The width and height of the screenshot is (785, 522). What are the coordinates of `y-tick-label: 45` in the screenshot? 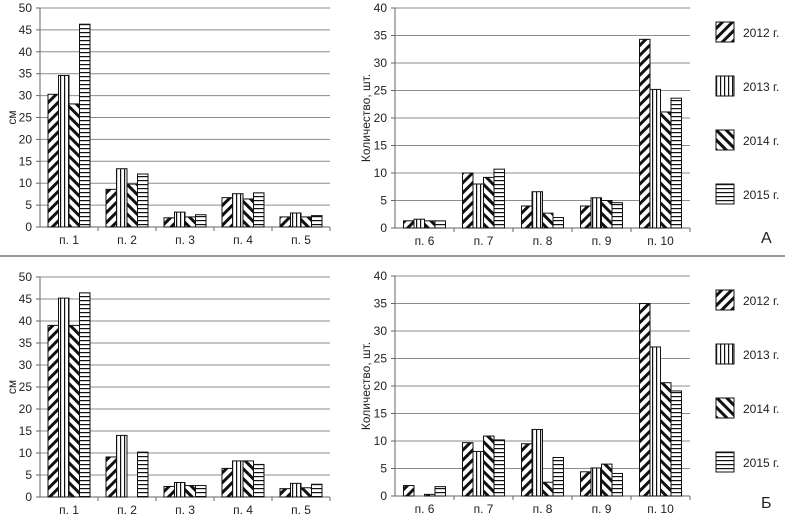 It's located at (26, 30).